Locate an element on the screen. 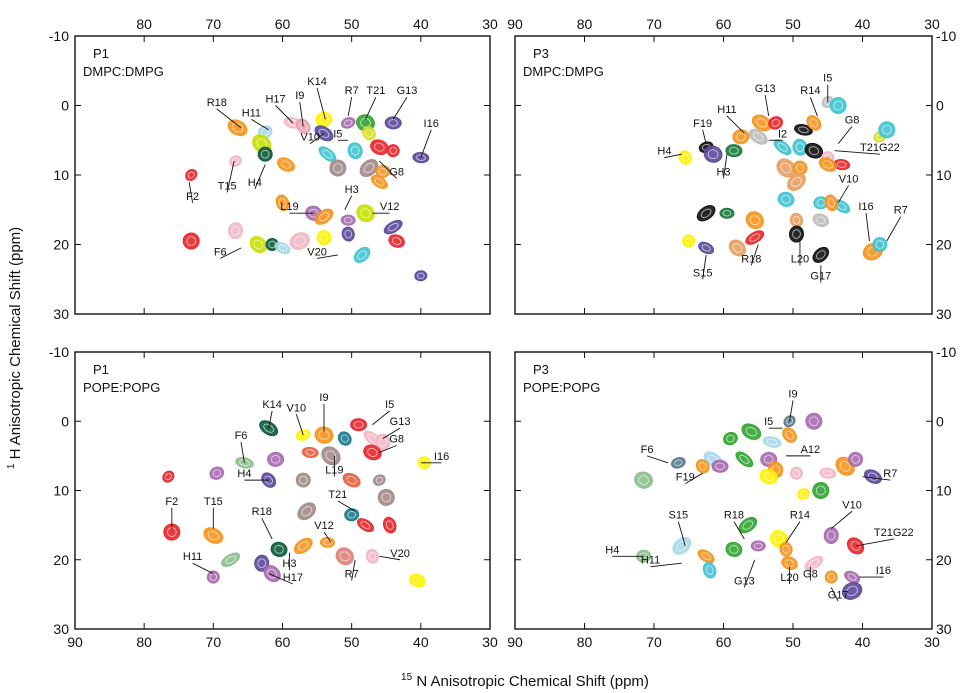 The width and height of the screenshot is (965, 693). residue-label: T21 is located at coordinates (375, 91).